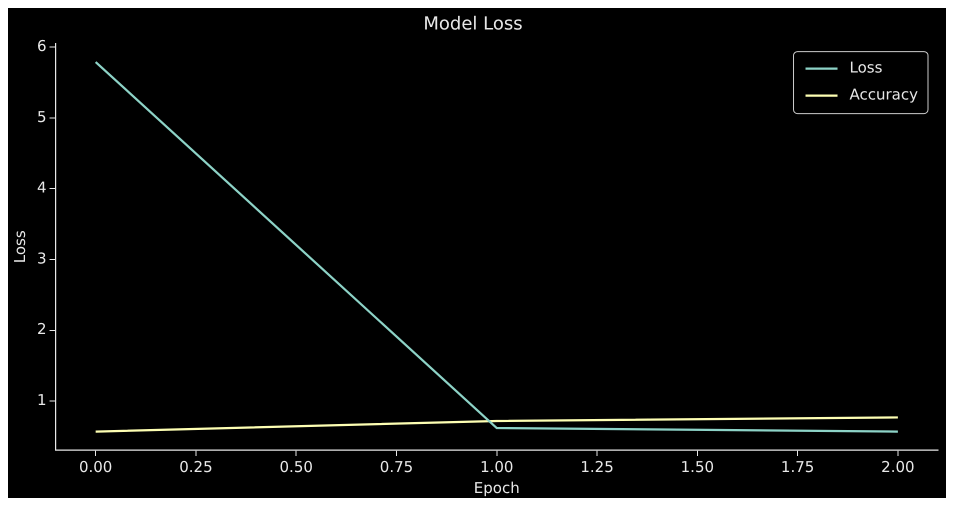  I want to click on y-tick-label: 2, so click(41, 329).